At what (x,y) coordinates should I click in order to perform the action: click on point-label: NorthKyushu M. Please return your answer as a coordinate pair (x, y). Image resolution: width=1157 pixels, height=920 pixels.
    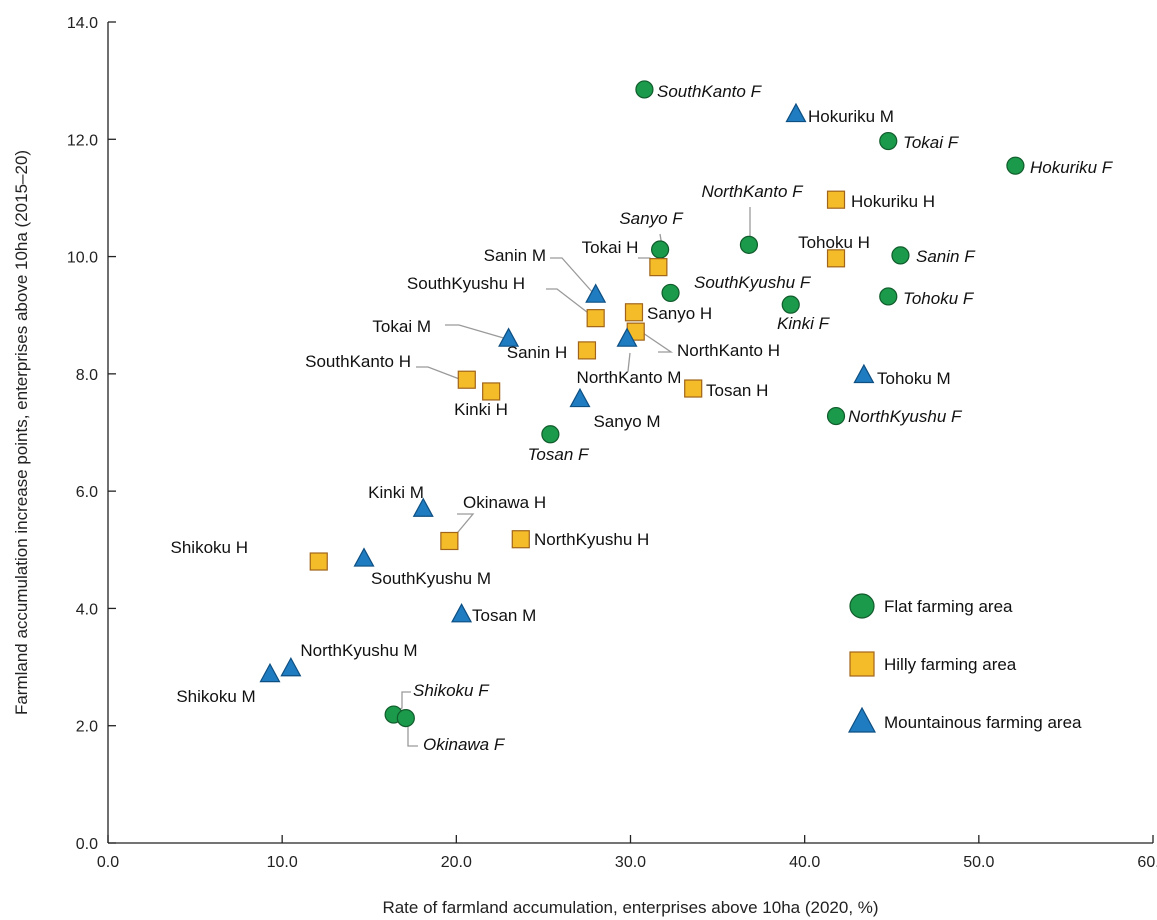
    Looking at the image, I should click on (358, 650).